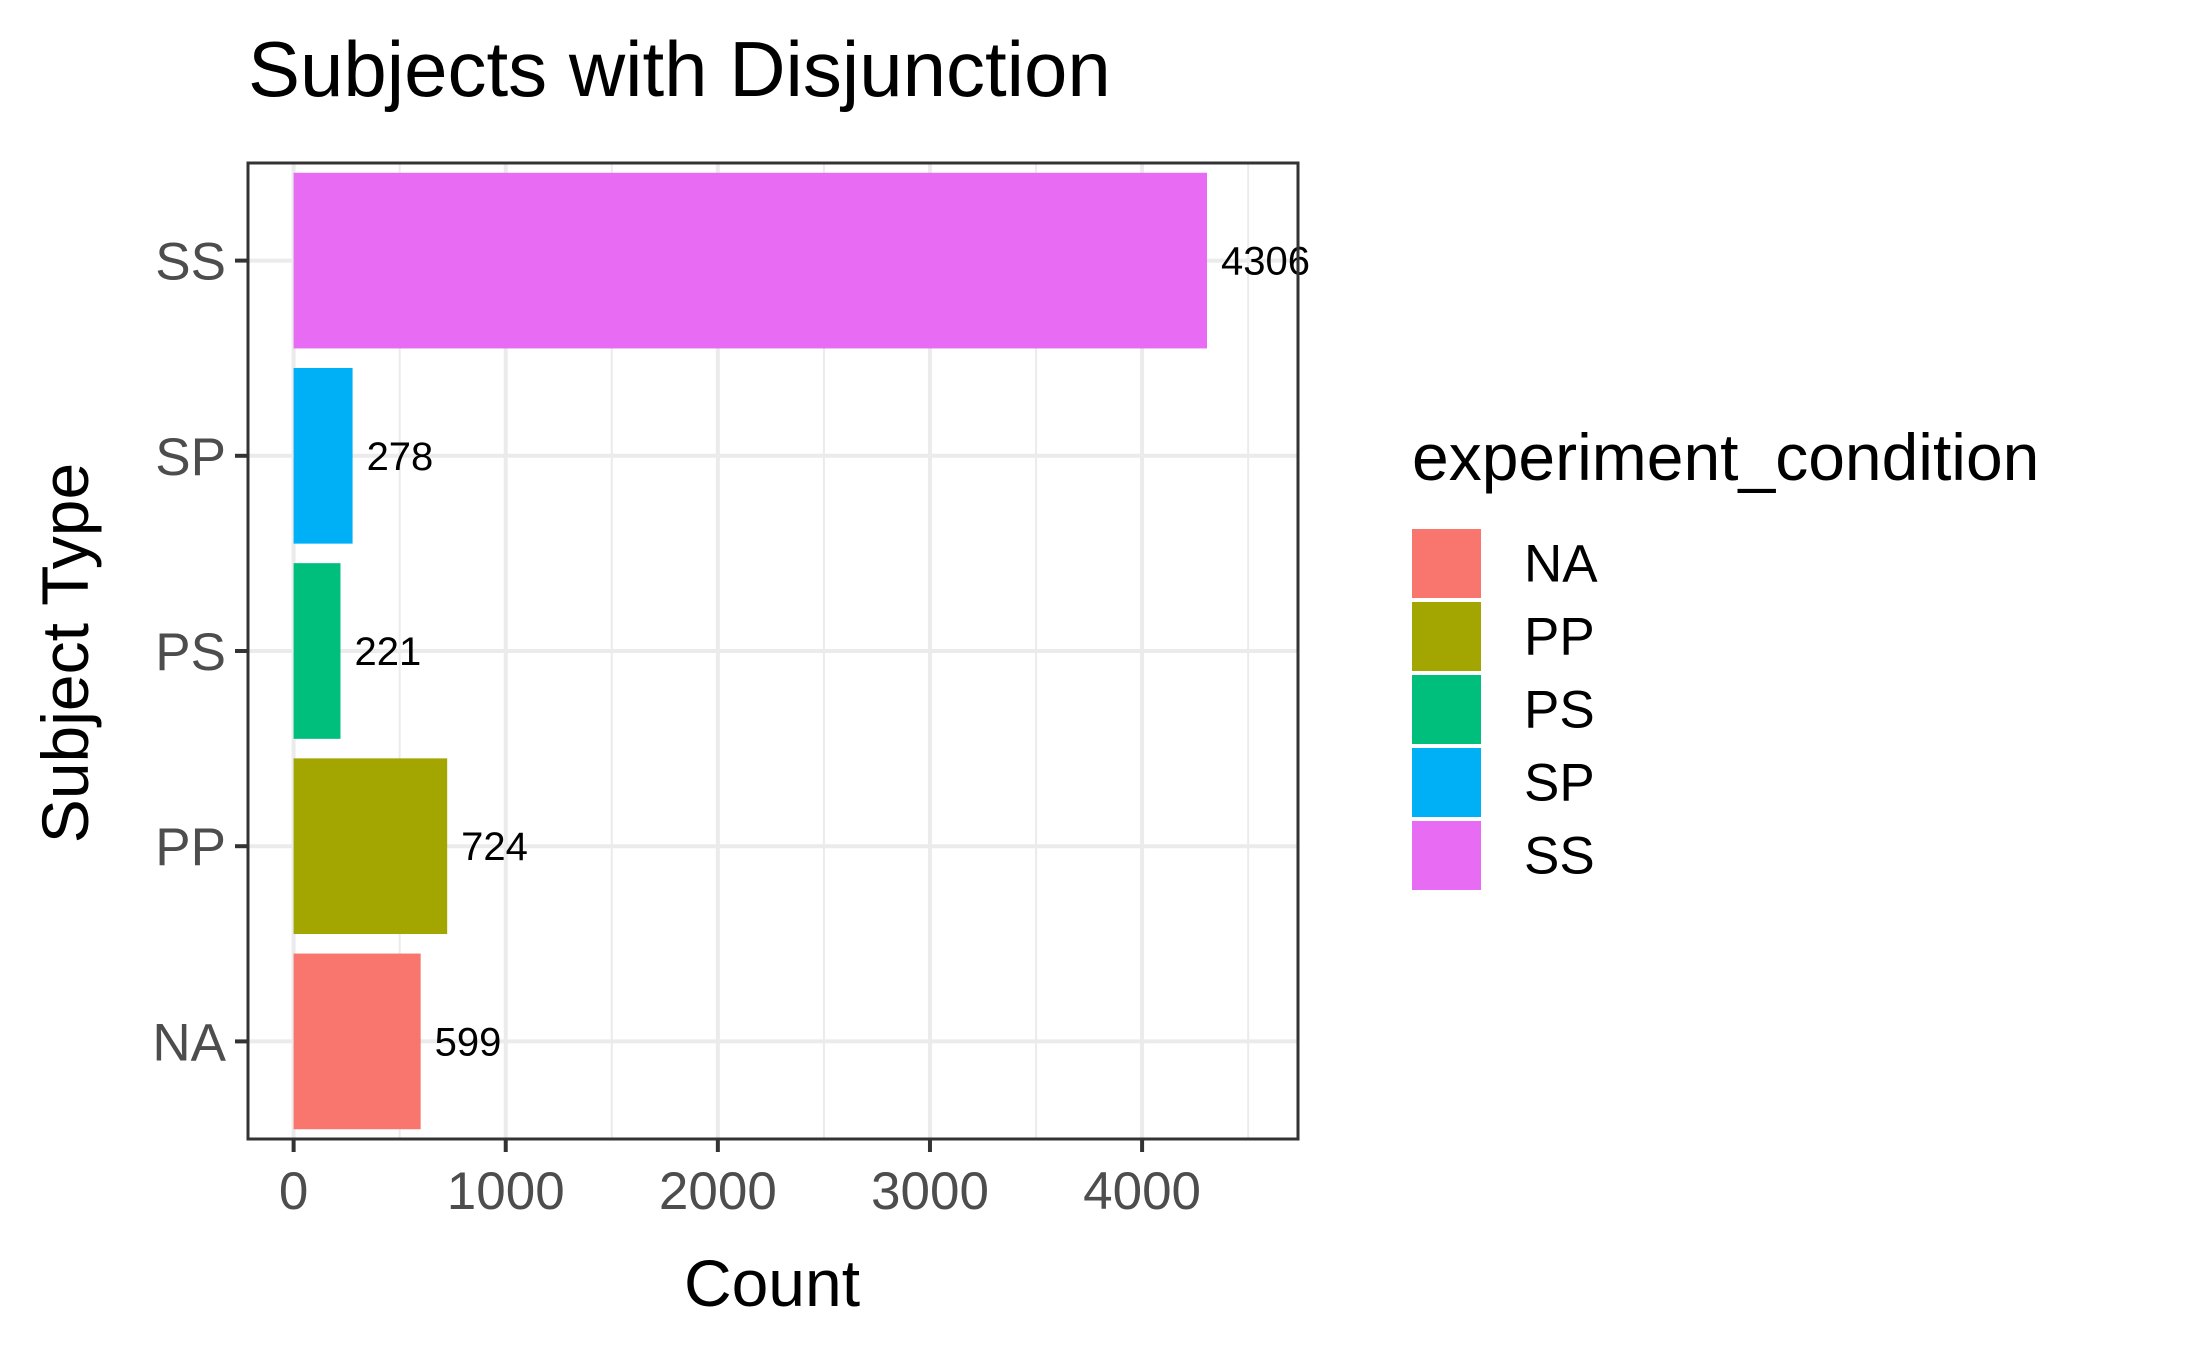 Image resolution: width=2187 pixels, height=1351 pixels. I want to click on legend-label-na: NA, so click(1561, 564).